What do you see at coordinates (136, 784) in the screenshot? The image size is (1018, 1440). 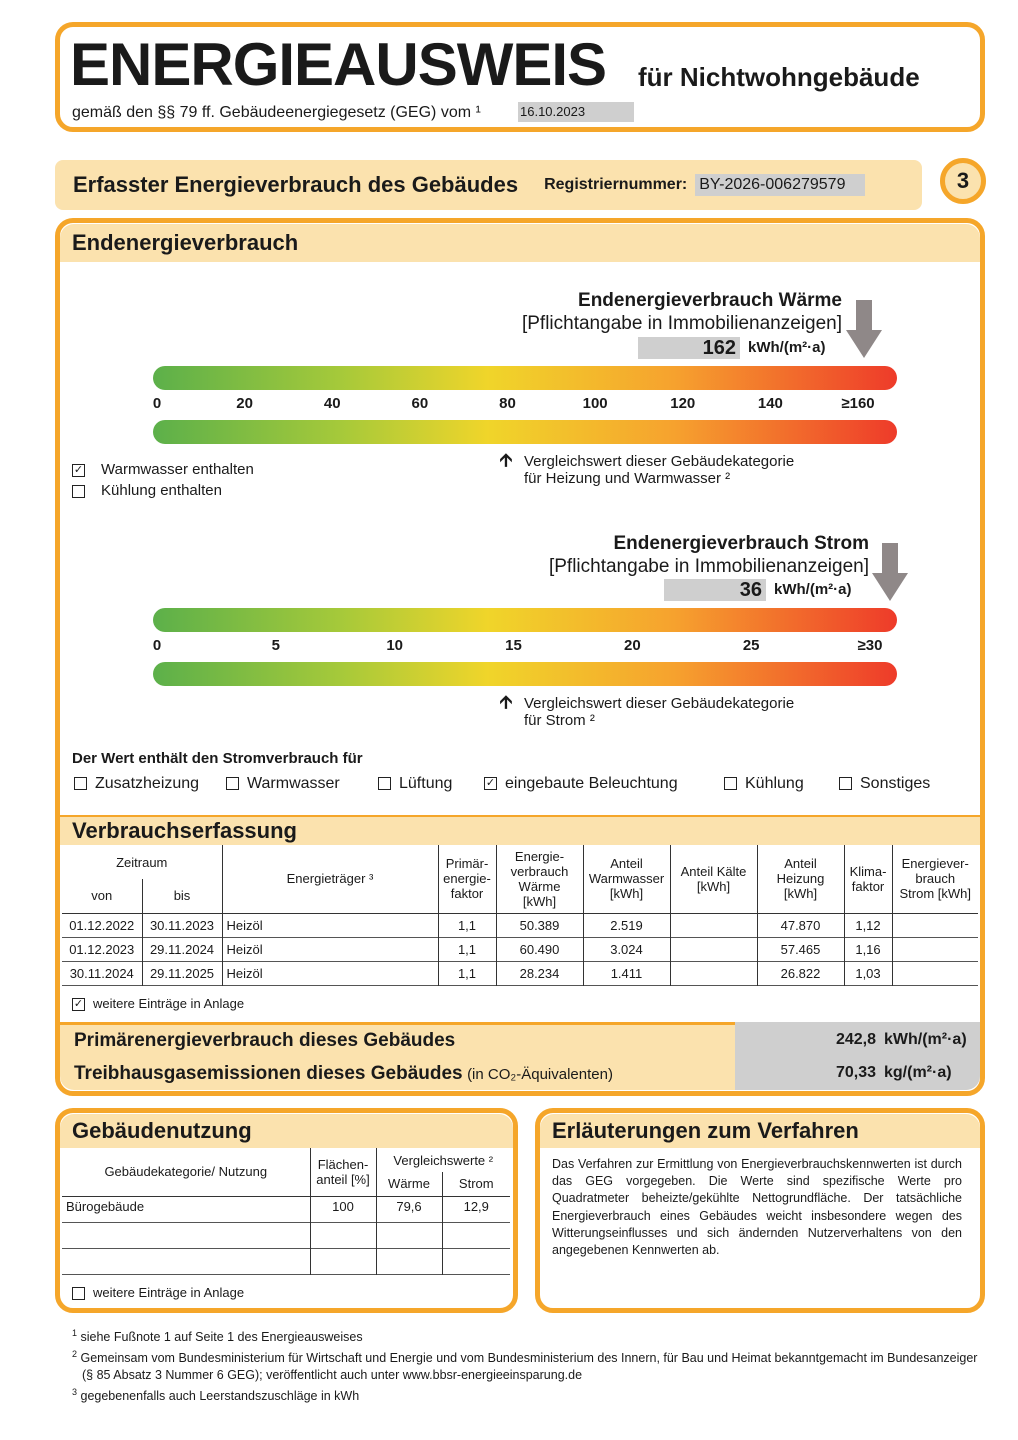 I see `include-0: Zusatzheizung` at bounding box center [136, 784].